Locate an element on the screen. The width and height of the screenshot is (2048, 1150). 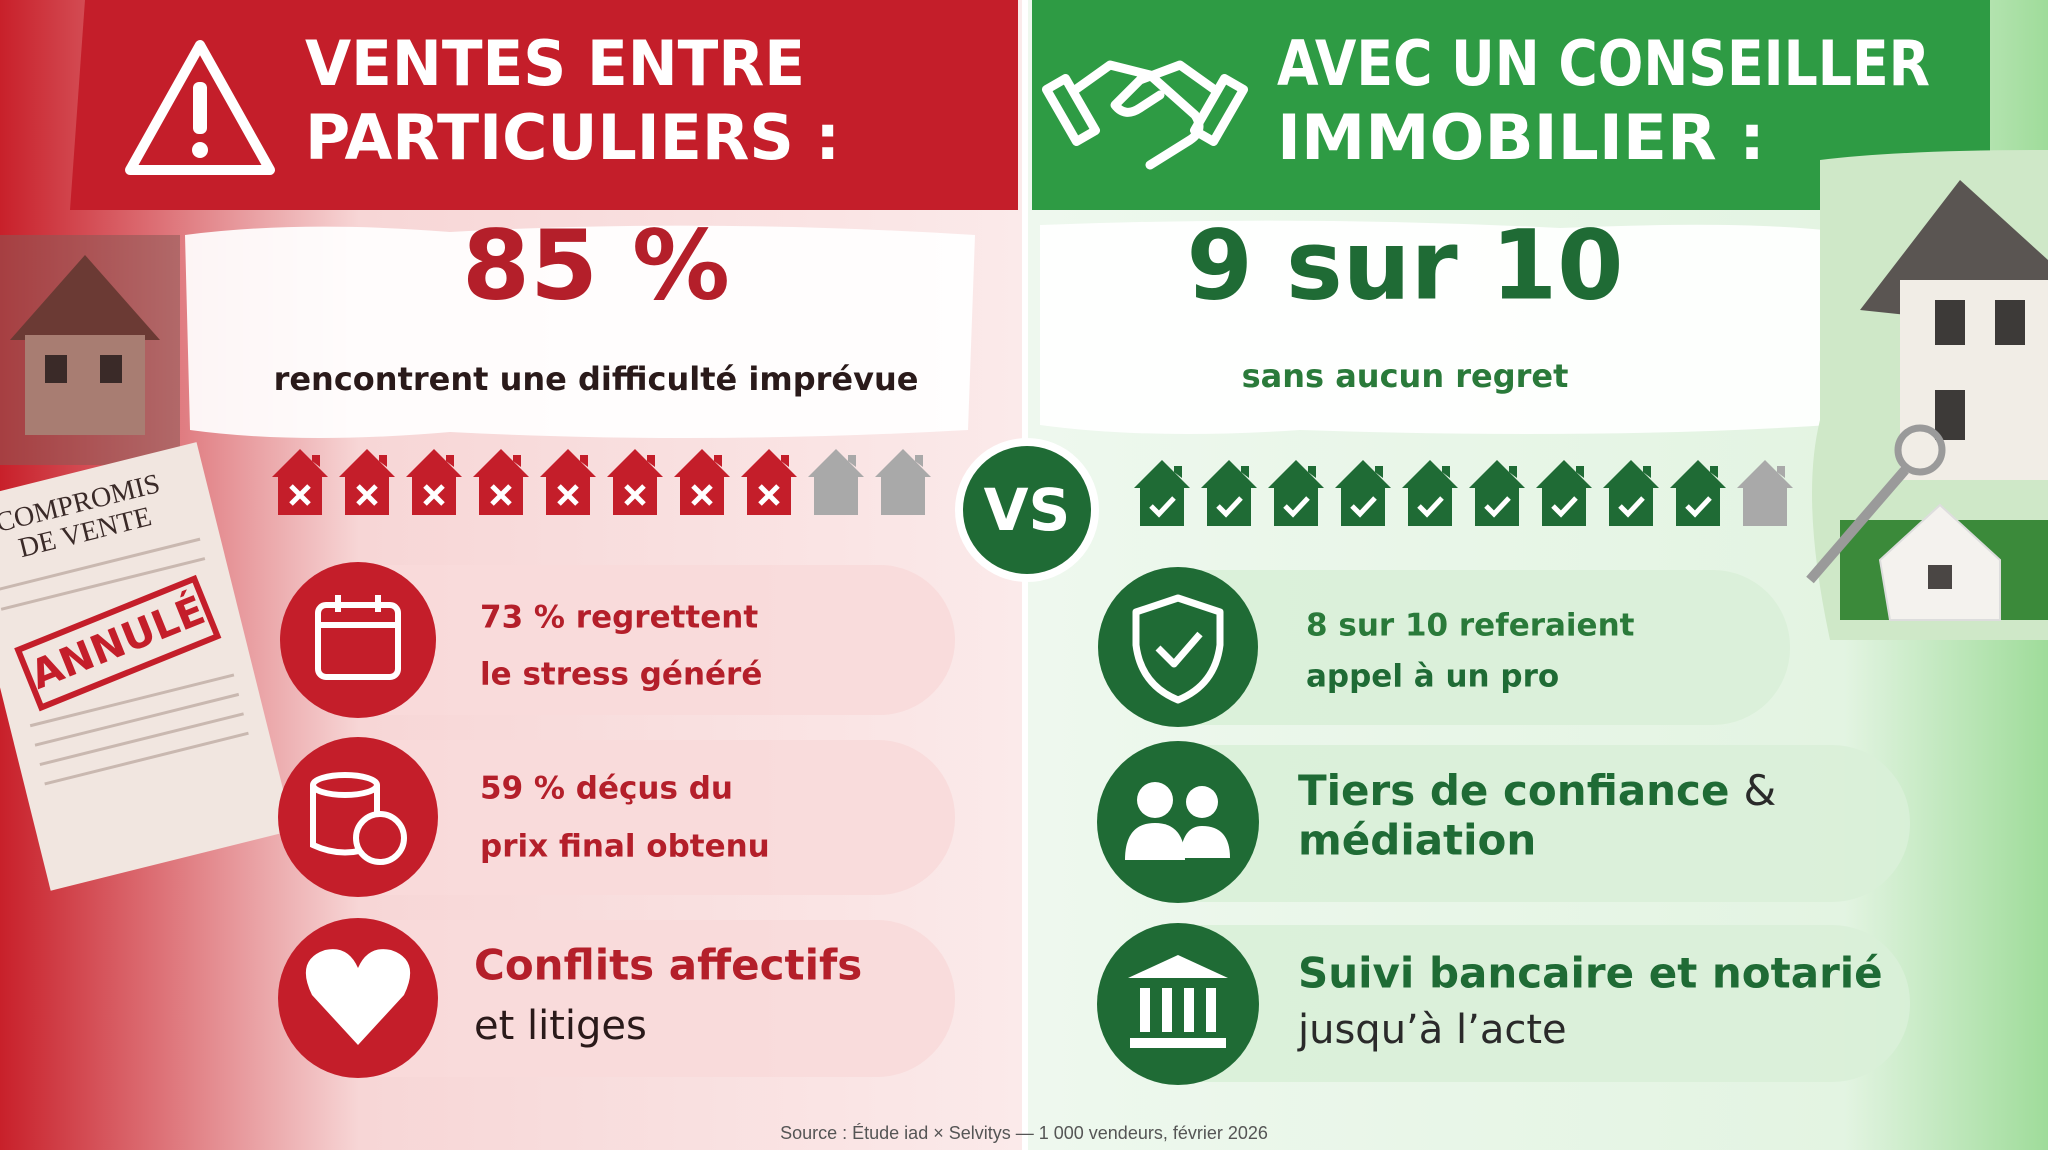
left-caption: rencontrent une difficulté imprévue is located at coordinates (596, 379).